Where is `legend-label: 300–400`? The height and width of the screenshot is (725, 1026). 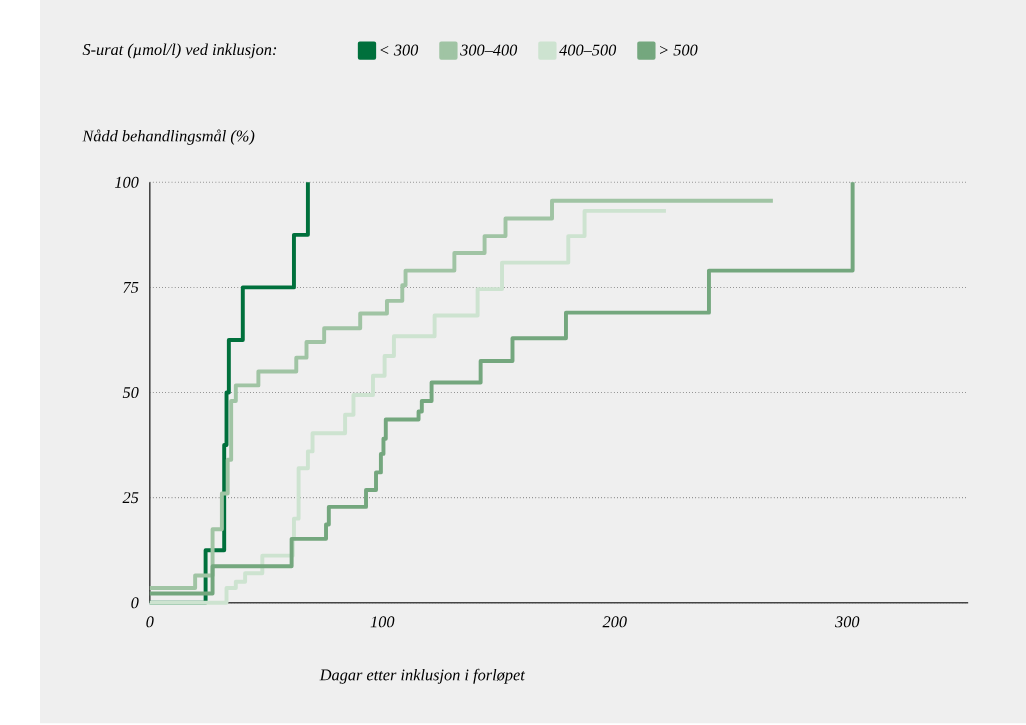
legend-label: 300–400 is located at coordinates (489, 50).